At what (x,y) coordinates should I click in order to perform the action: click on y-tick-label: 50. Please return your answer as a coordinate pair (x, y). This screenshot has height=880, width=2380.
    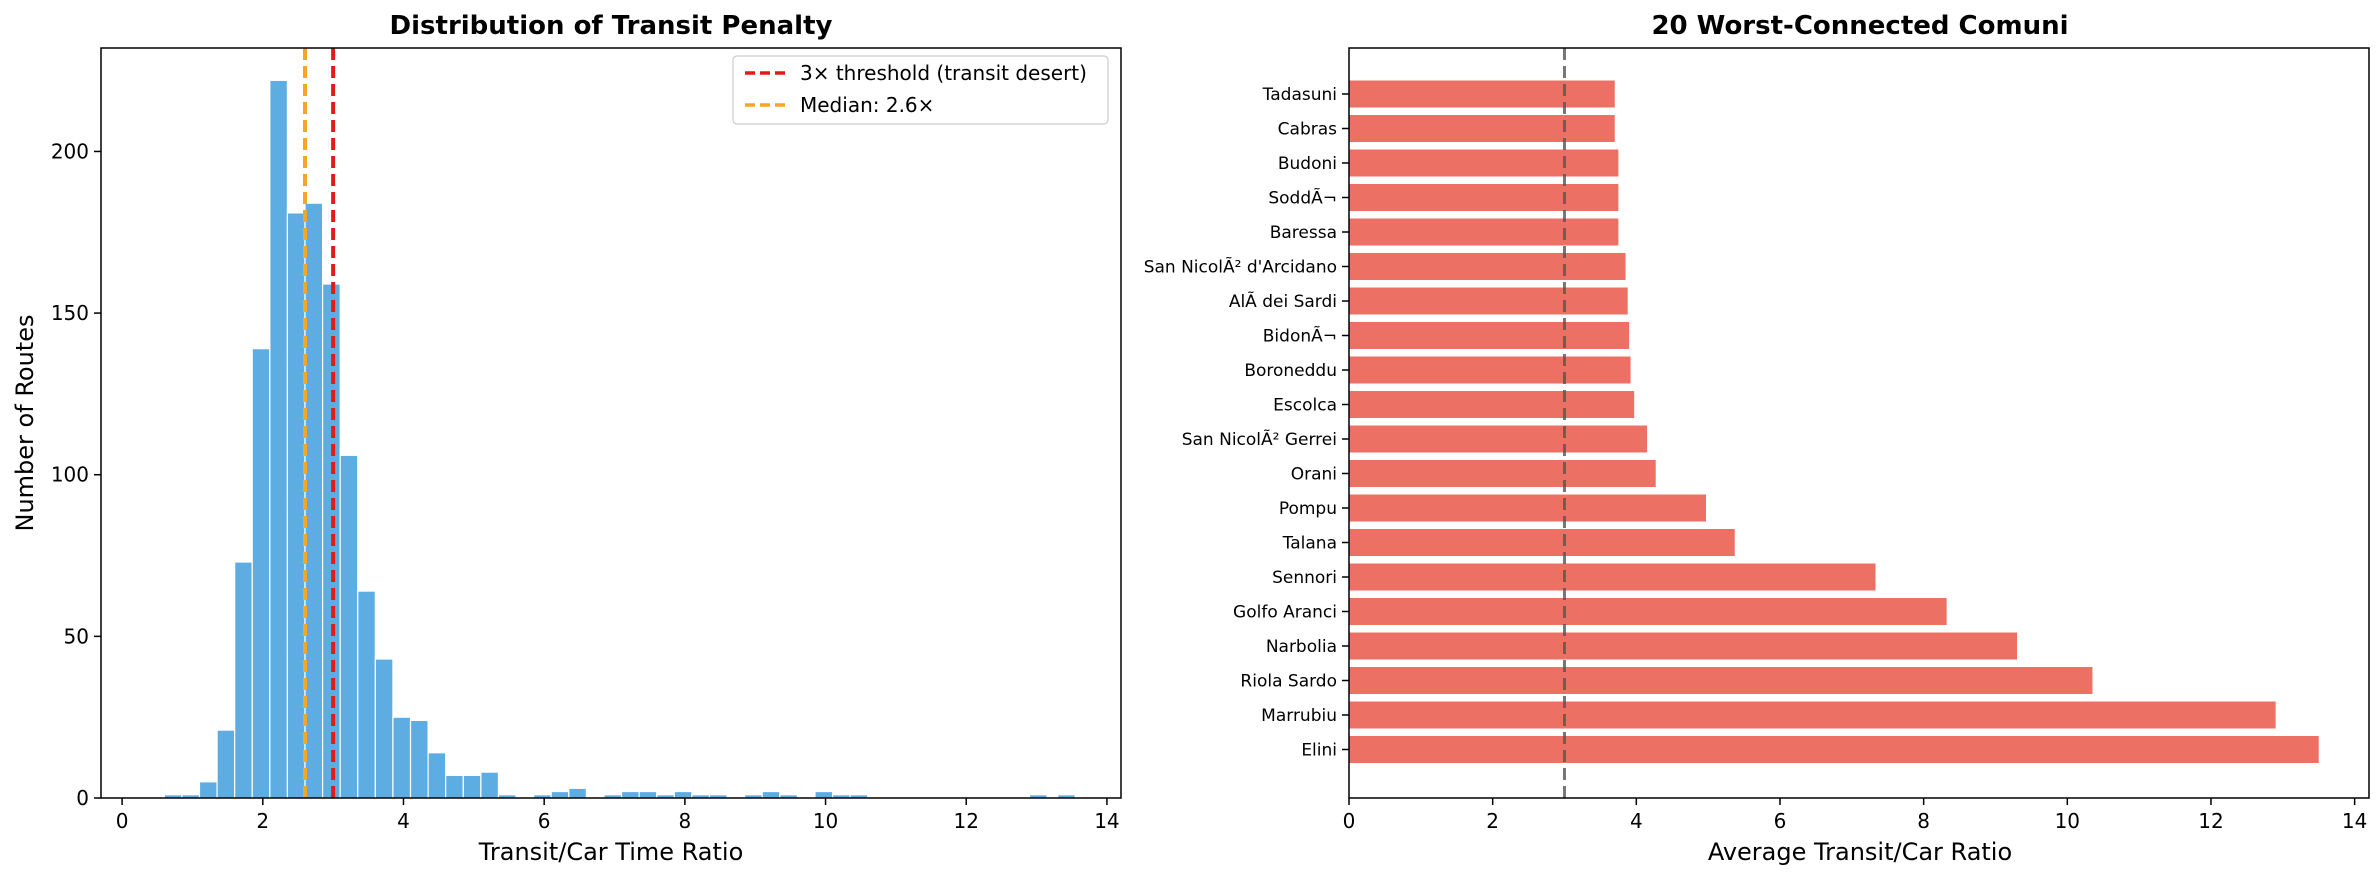
    Looking at the image, I should click on (76, 636).